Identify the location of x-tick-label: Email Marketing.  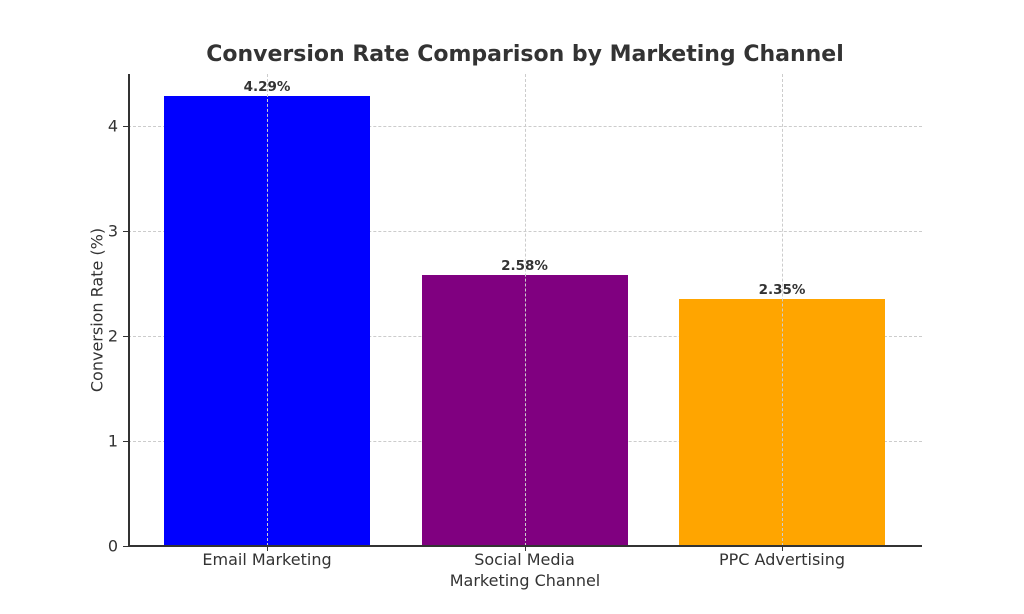
(267, 559).